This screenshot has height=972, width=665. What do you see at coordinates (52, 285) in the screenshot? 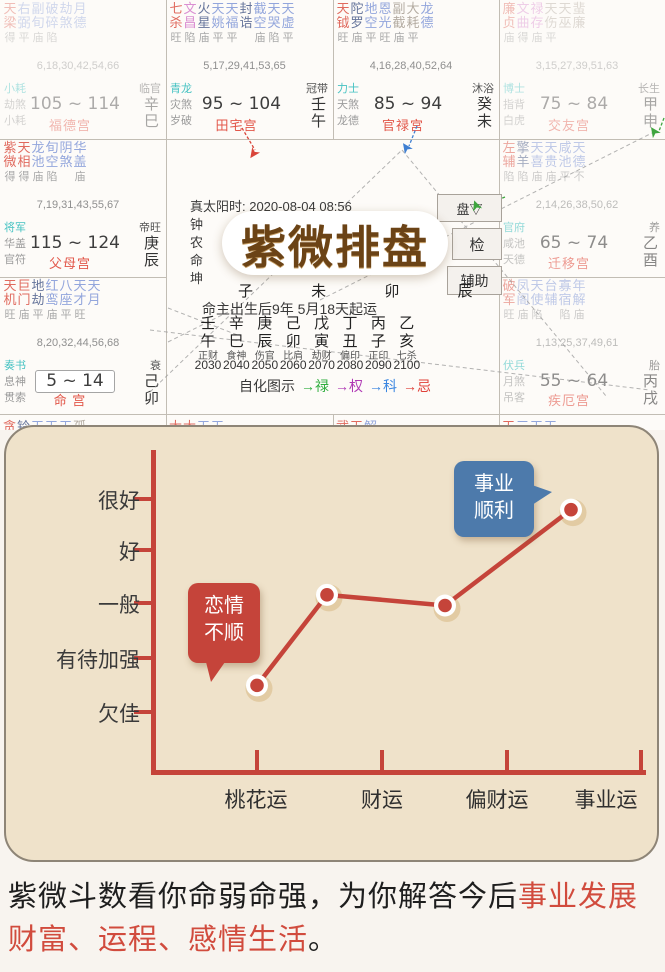
I see `star-char: 红` at bounding box center [52, 285].